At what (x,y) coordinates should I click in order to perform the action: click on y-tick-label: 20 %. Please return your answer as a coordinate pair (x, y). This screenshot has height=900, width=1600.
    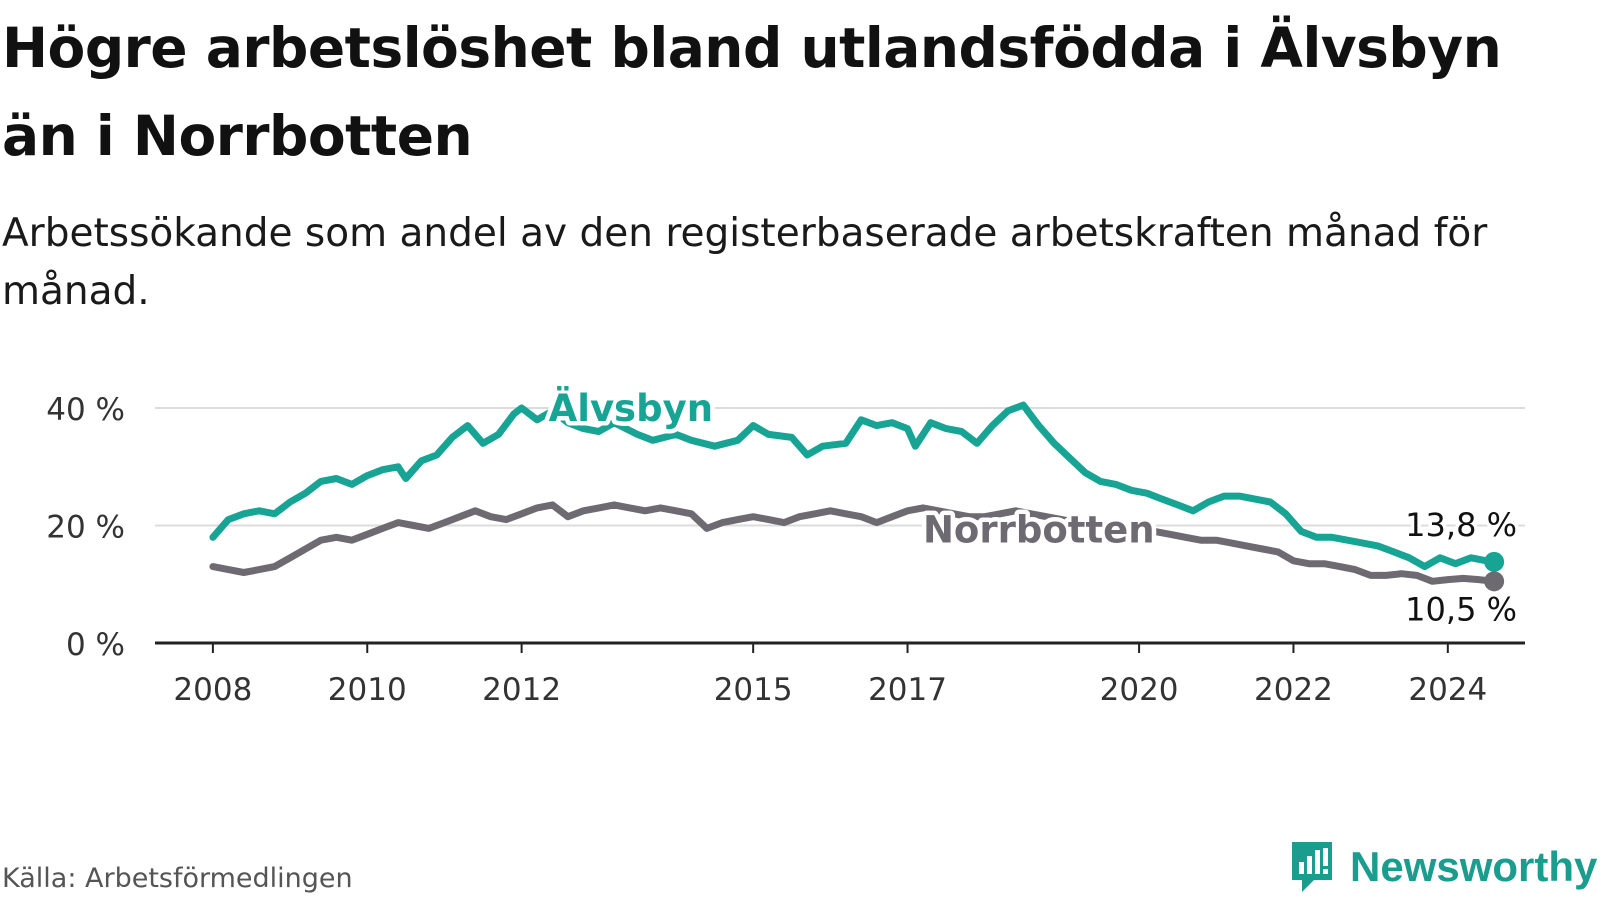
    Looking at the image, I should click on (85, 528).